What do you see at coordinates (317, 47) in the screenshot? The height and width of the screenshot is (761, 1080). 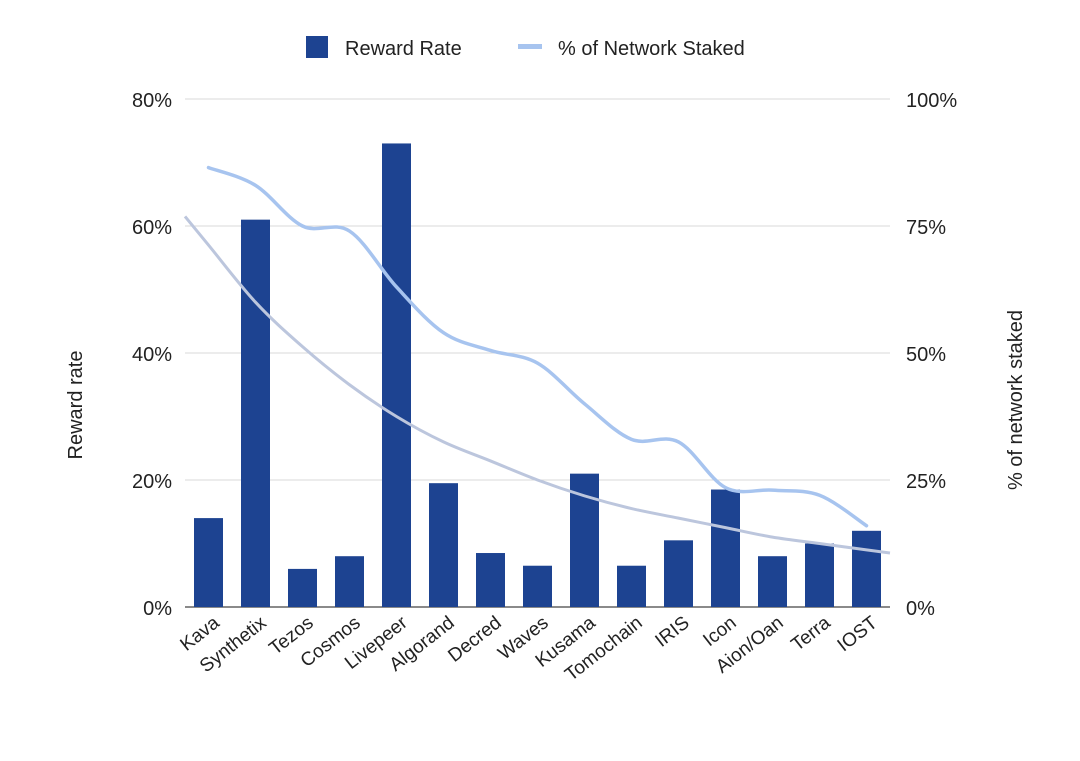 I see `legend-swatch-reward-rate` at bounding box center [317, 47].